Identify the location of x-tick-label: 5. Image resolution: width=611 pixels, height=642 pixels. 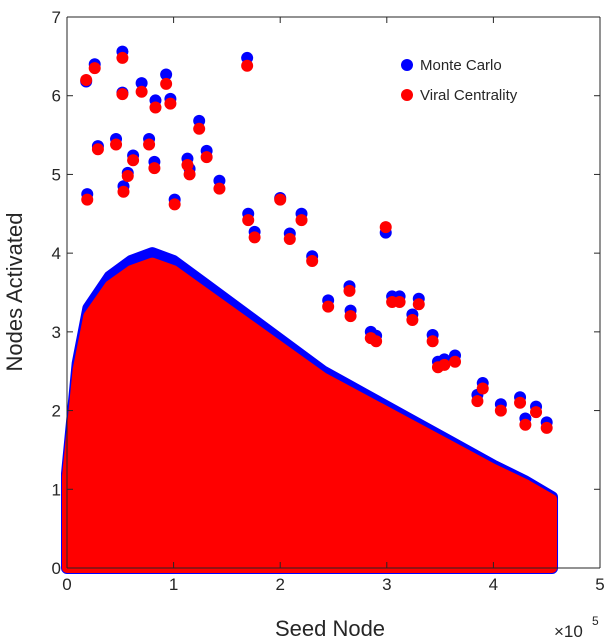
(599, 584).